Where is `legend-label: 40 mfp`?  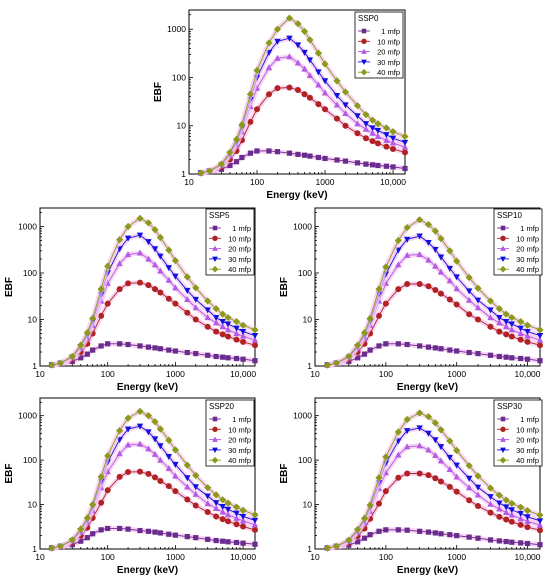
legend-label: 40 mfp is located at coordinates (388, 72).